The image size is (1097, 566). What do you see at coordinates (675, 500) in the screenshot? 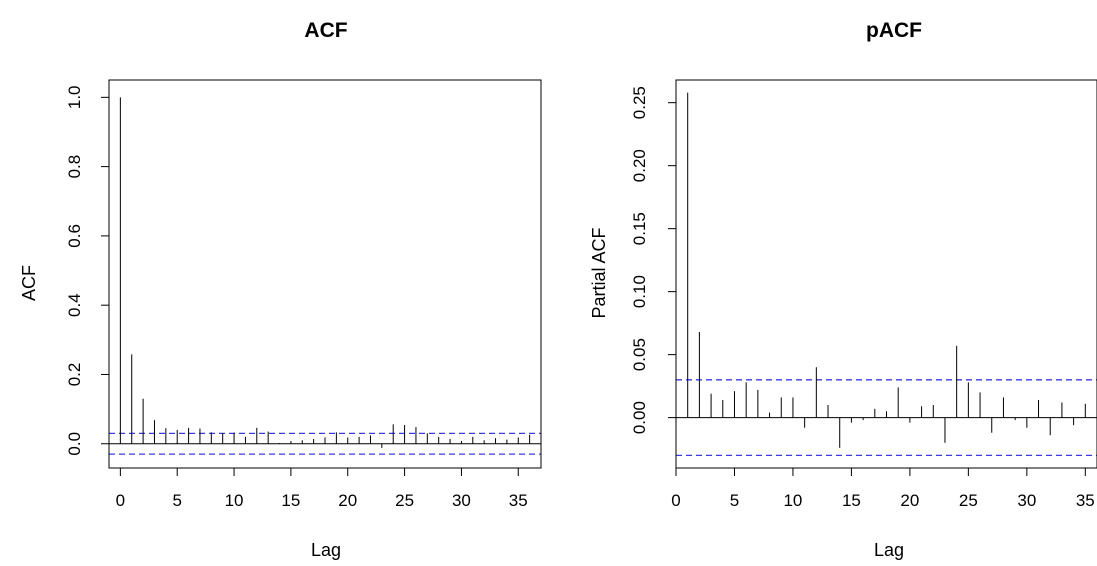
I see `pacf-x-tick-label: 0` at bounding box center [675, 500].